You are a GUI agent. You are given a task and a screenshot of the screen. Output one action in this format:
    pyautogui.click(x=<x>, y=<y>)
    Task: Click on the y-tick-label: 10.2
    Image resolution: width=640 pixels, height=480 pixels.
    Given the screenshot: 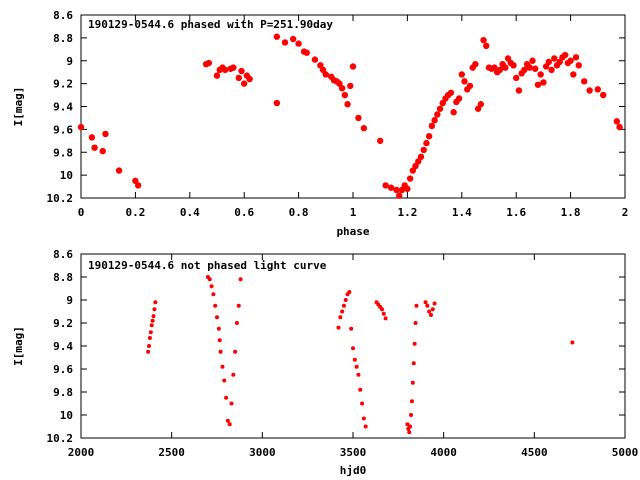 What is the action you would take?
    pyautogui.click(x=60, y=198)
    